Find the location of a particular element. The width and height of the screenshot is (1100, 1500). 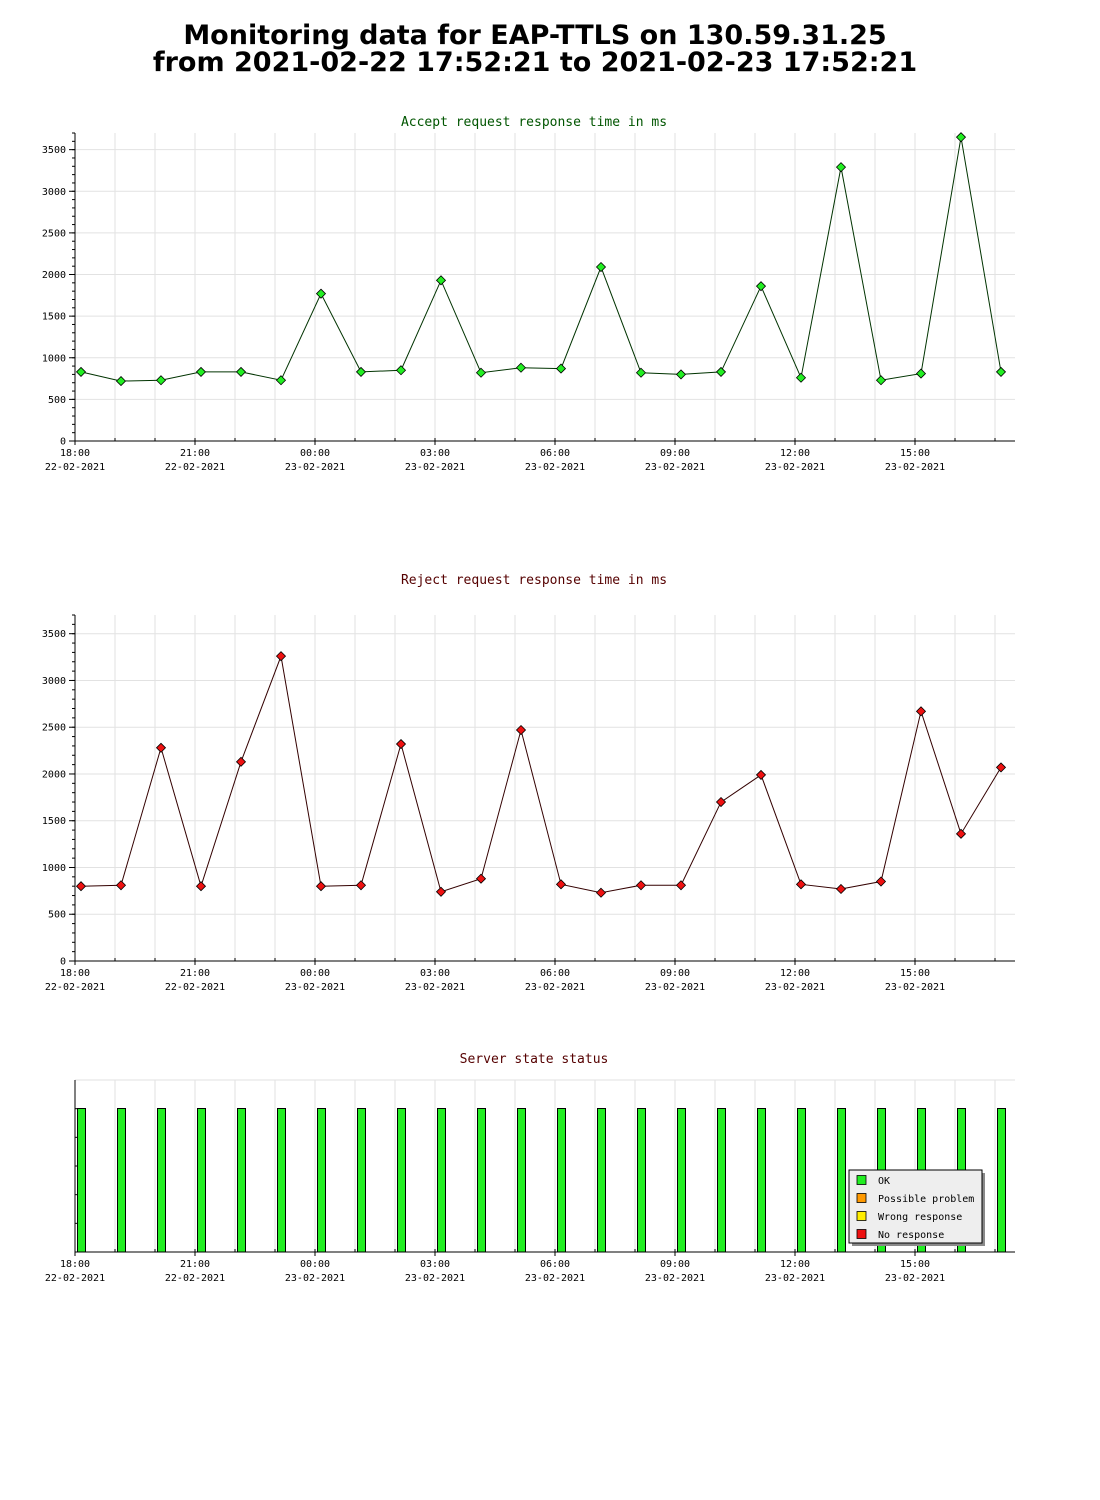

y-tick-label: 2000 is located at coordinates (54, 275).